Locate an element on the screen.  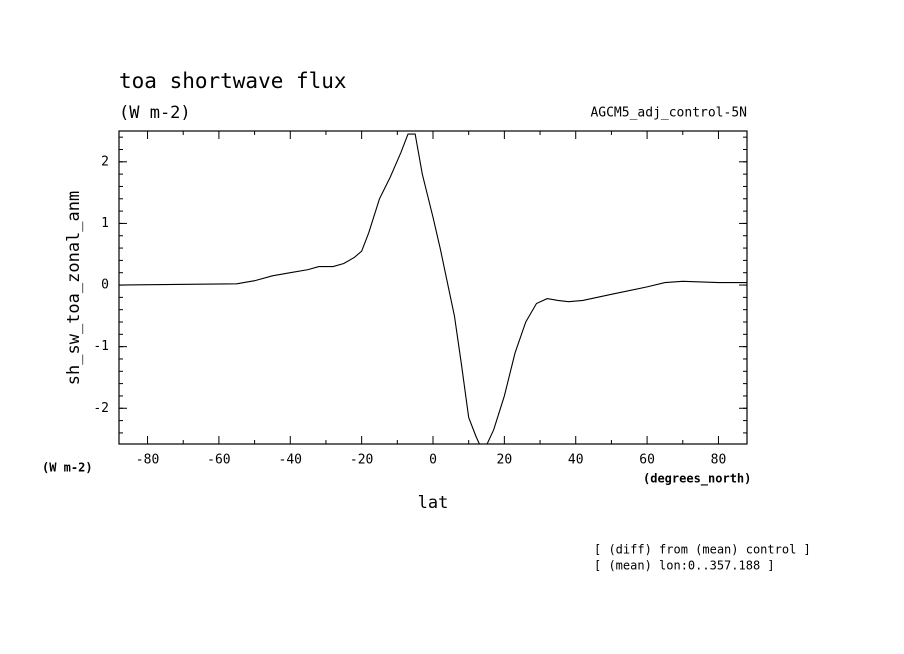
x-tick-label: 80 is located at coordinates (719, 460).